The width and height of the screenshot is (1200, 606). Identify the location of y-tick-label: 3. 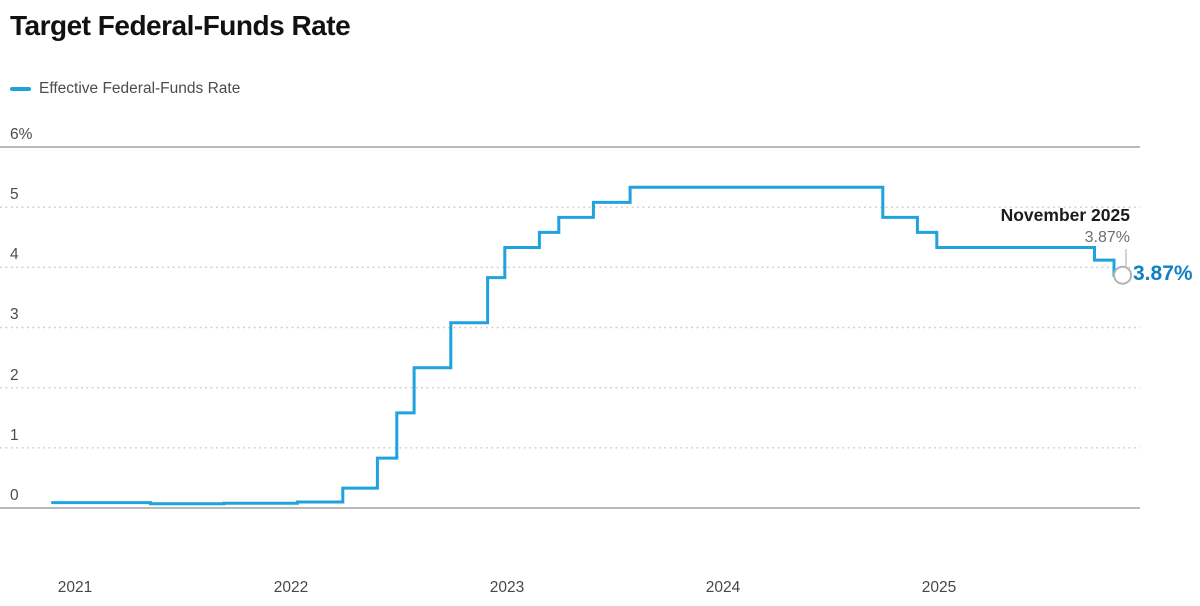
(14, 315).